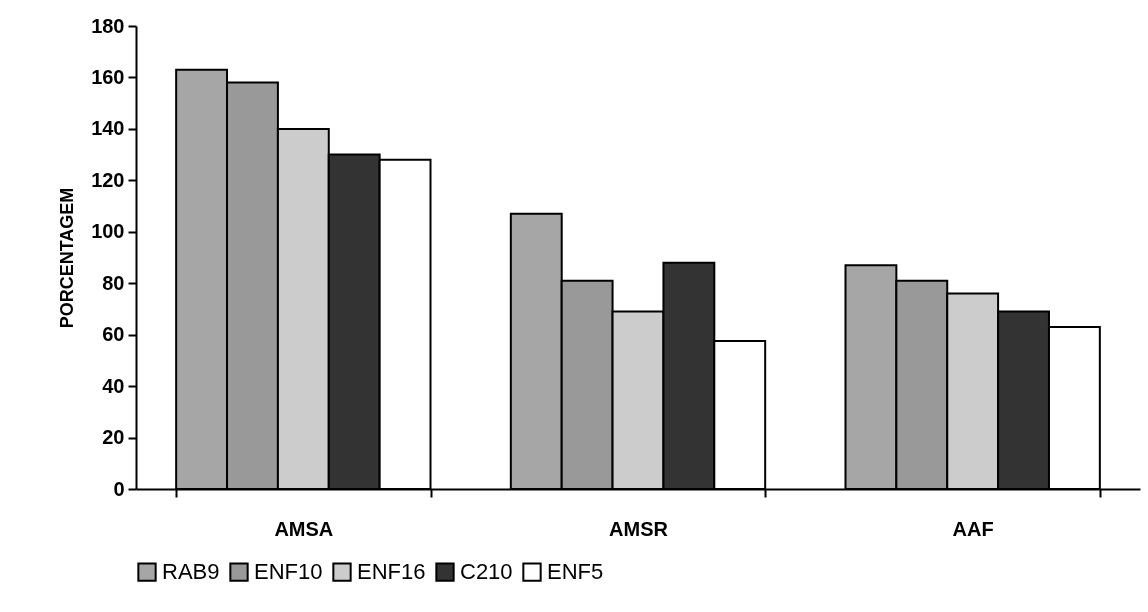 The width and height of the screenshot is (1148, 612). Describe the element at coordinates (113, 385) in the screenshot. I see `y-tick-label: 40` at that location.